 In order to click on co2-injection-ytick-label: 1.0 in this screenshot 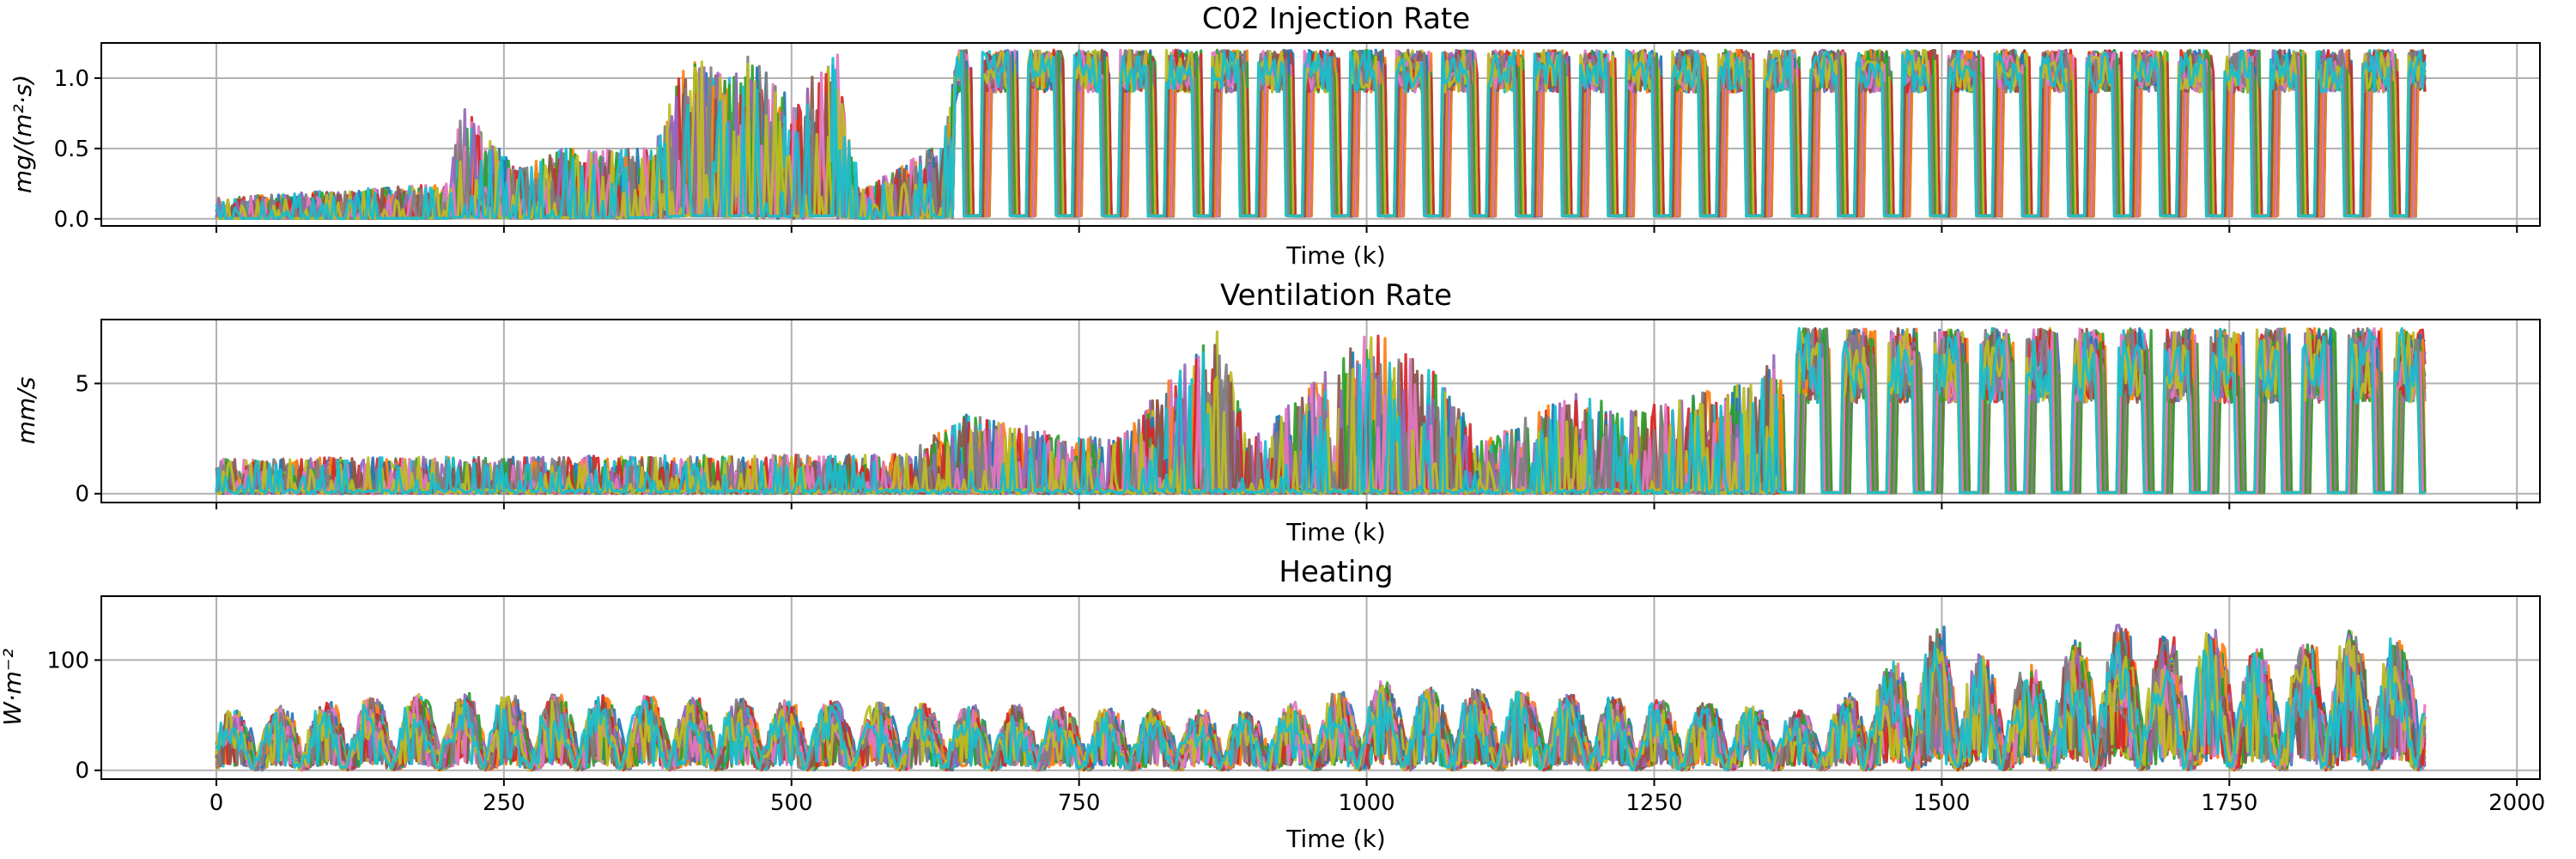, I will do `click(71, 79)`.